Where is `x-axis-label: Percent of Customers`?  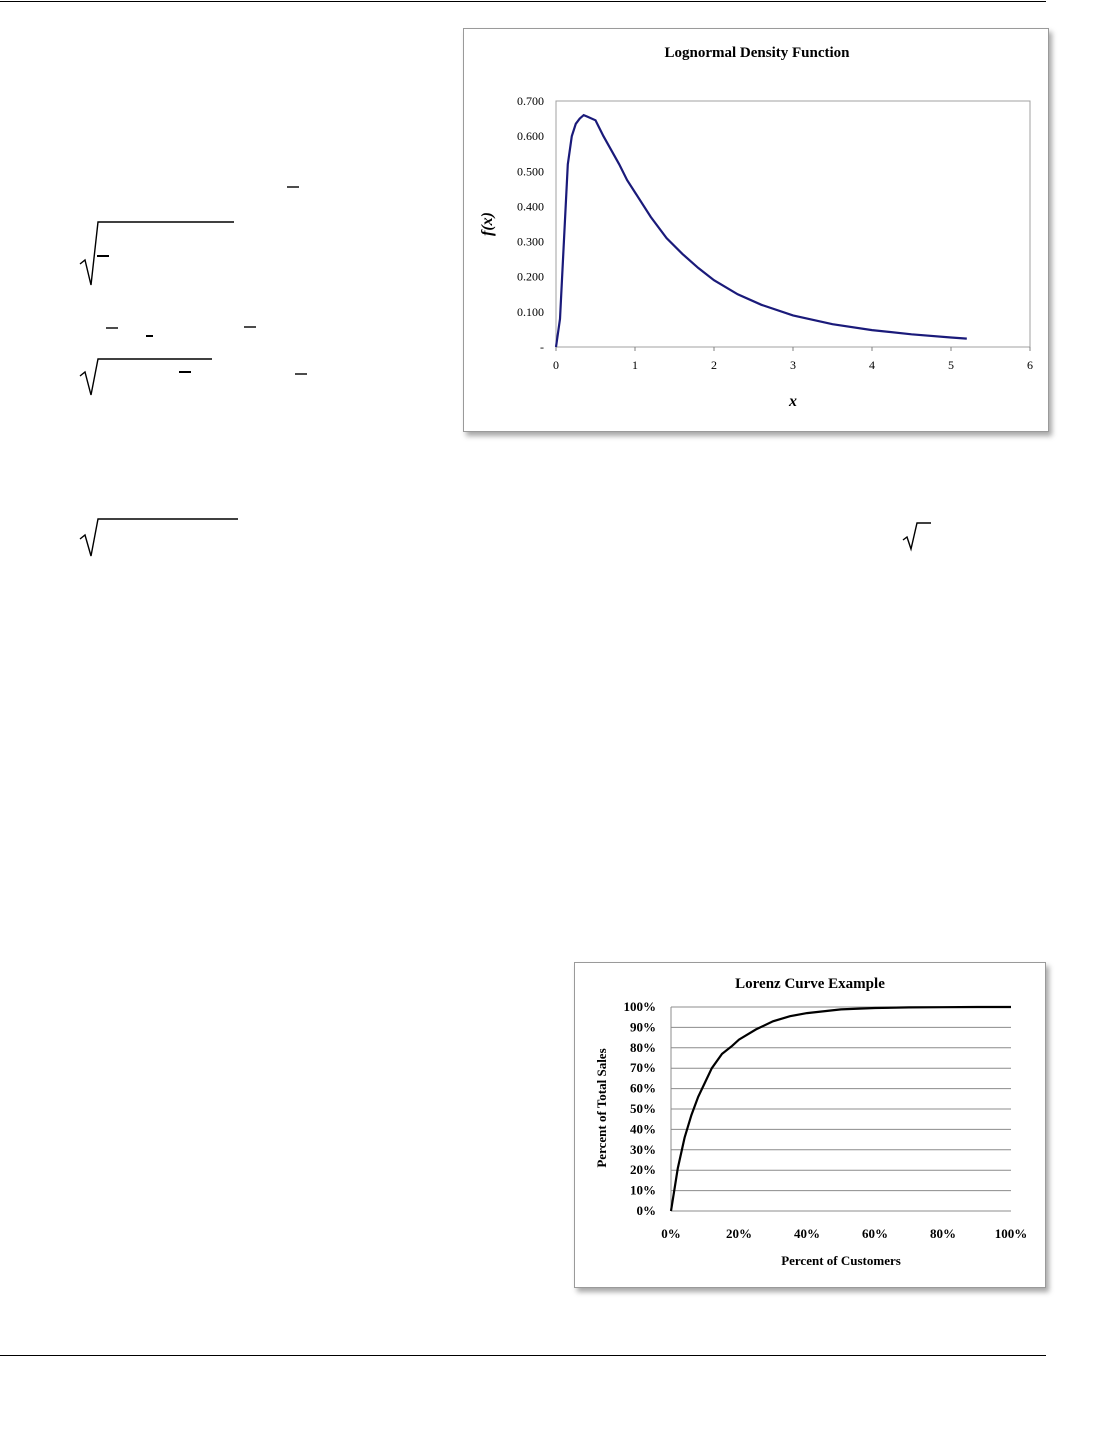
x-axis-label: Percent of Customers is located at coordinates (841, 1260).